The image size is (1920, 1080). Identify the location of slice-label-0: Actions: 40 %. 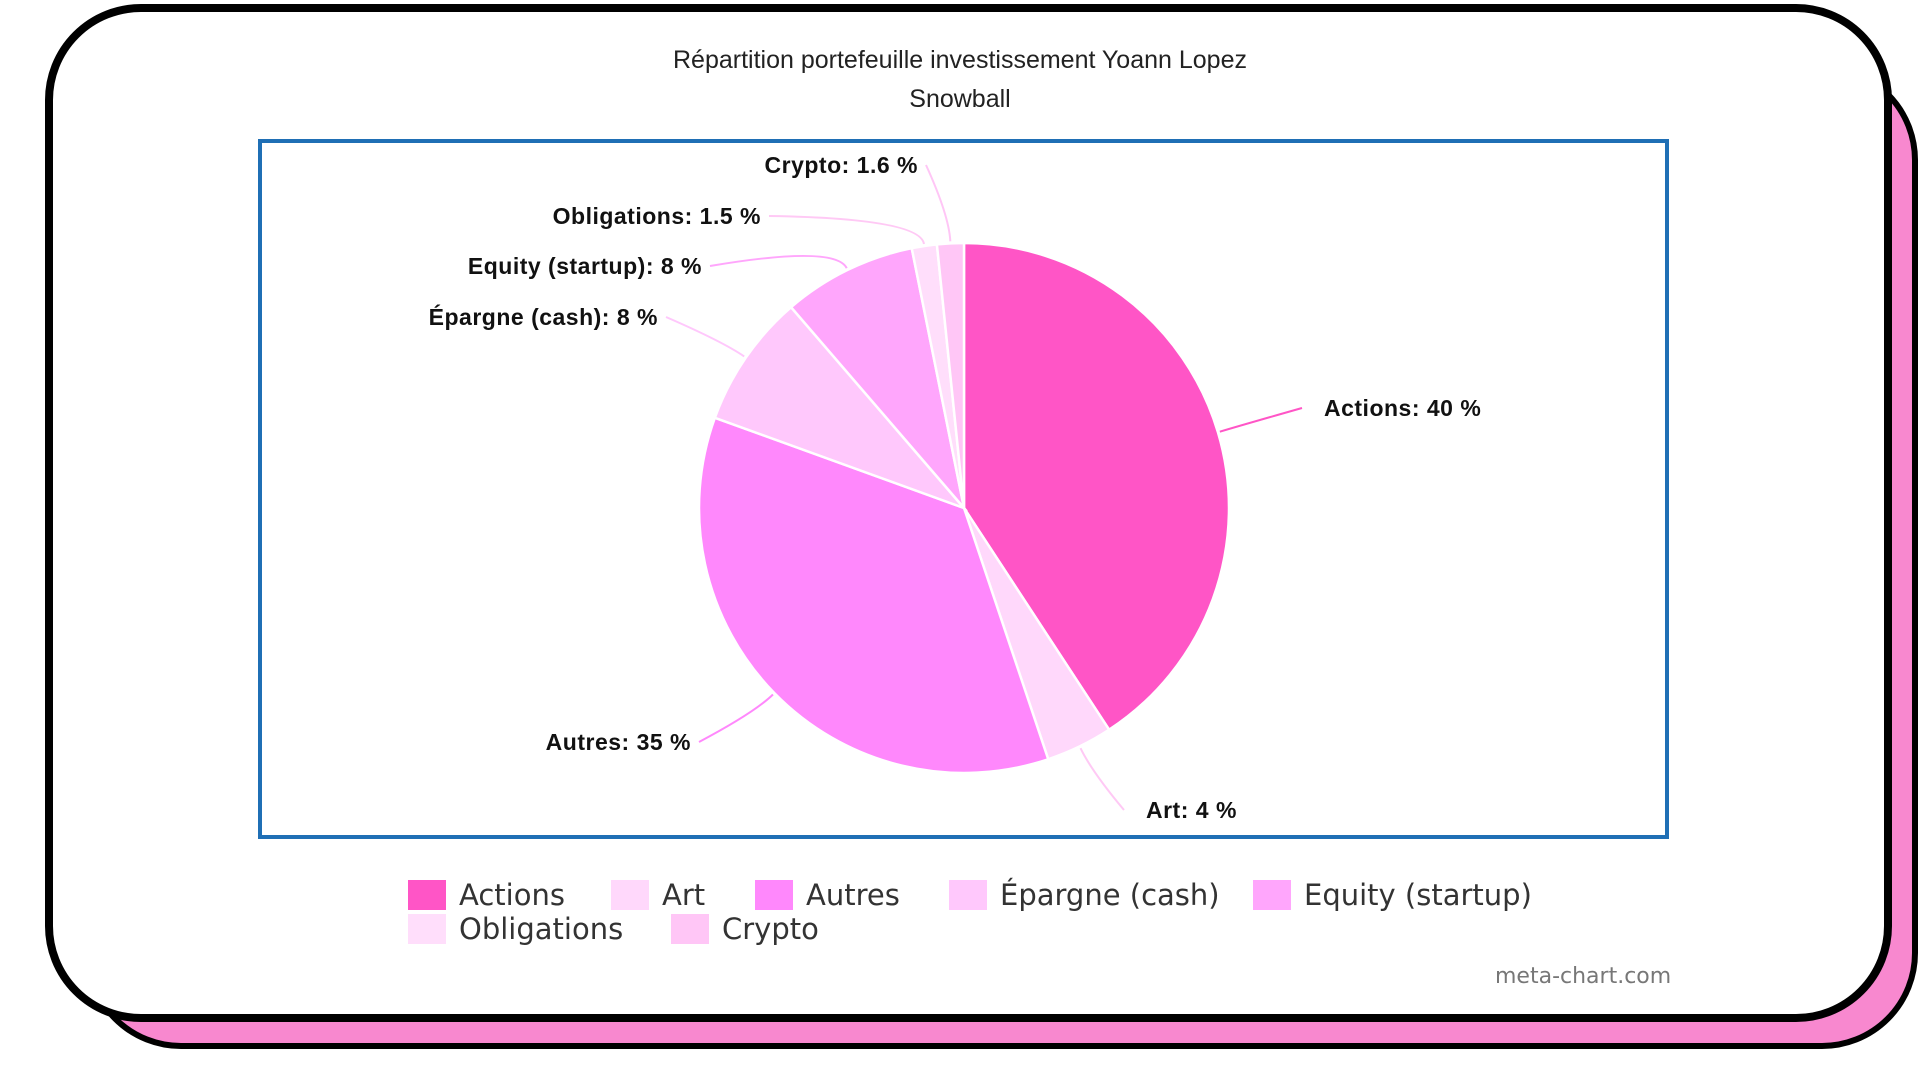
(1402, 408).